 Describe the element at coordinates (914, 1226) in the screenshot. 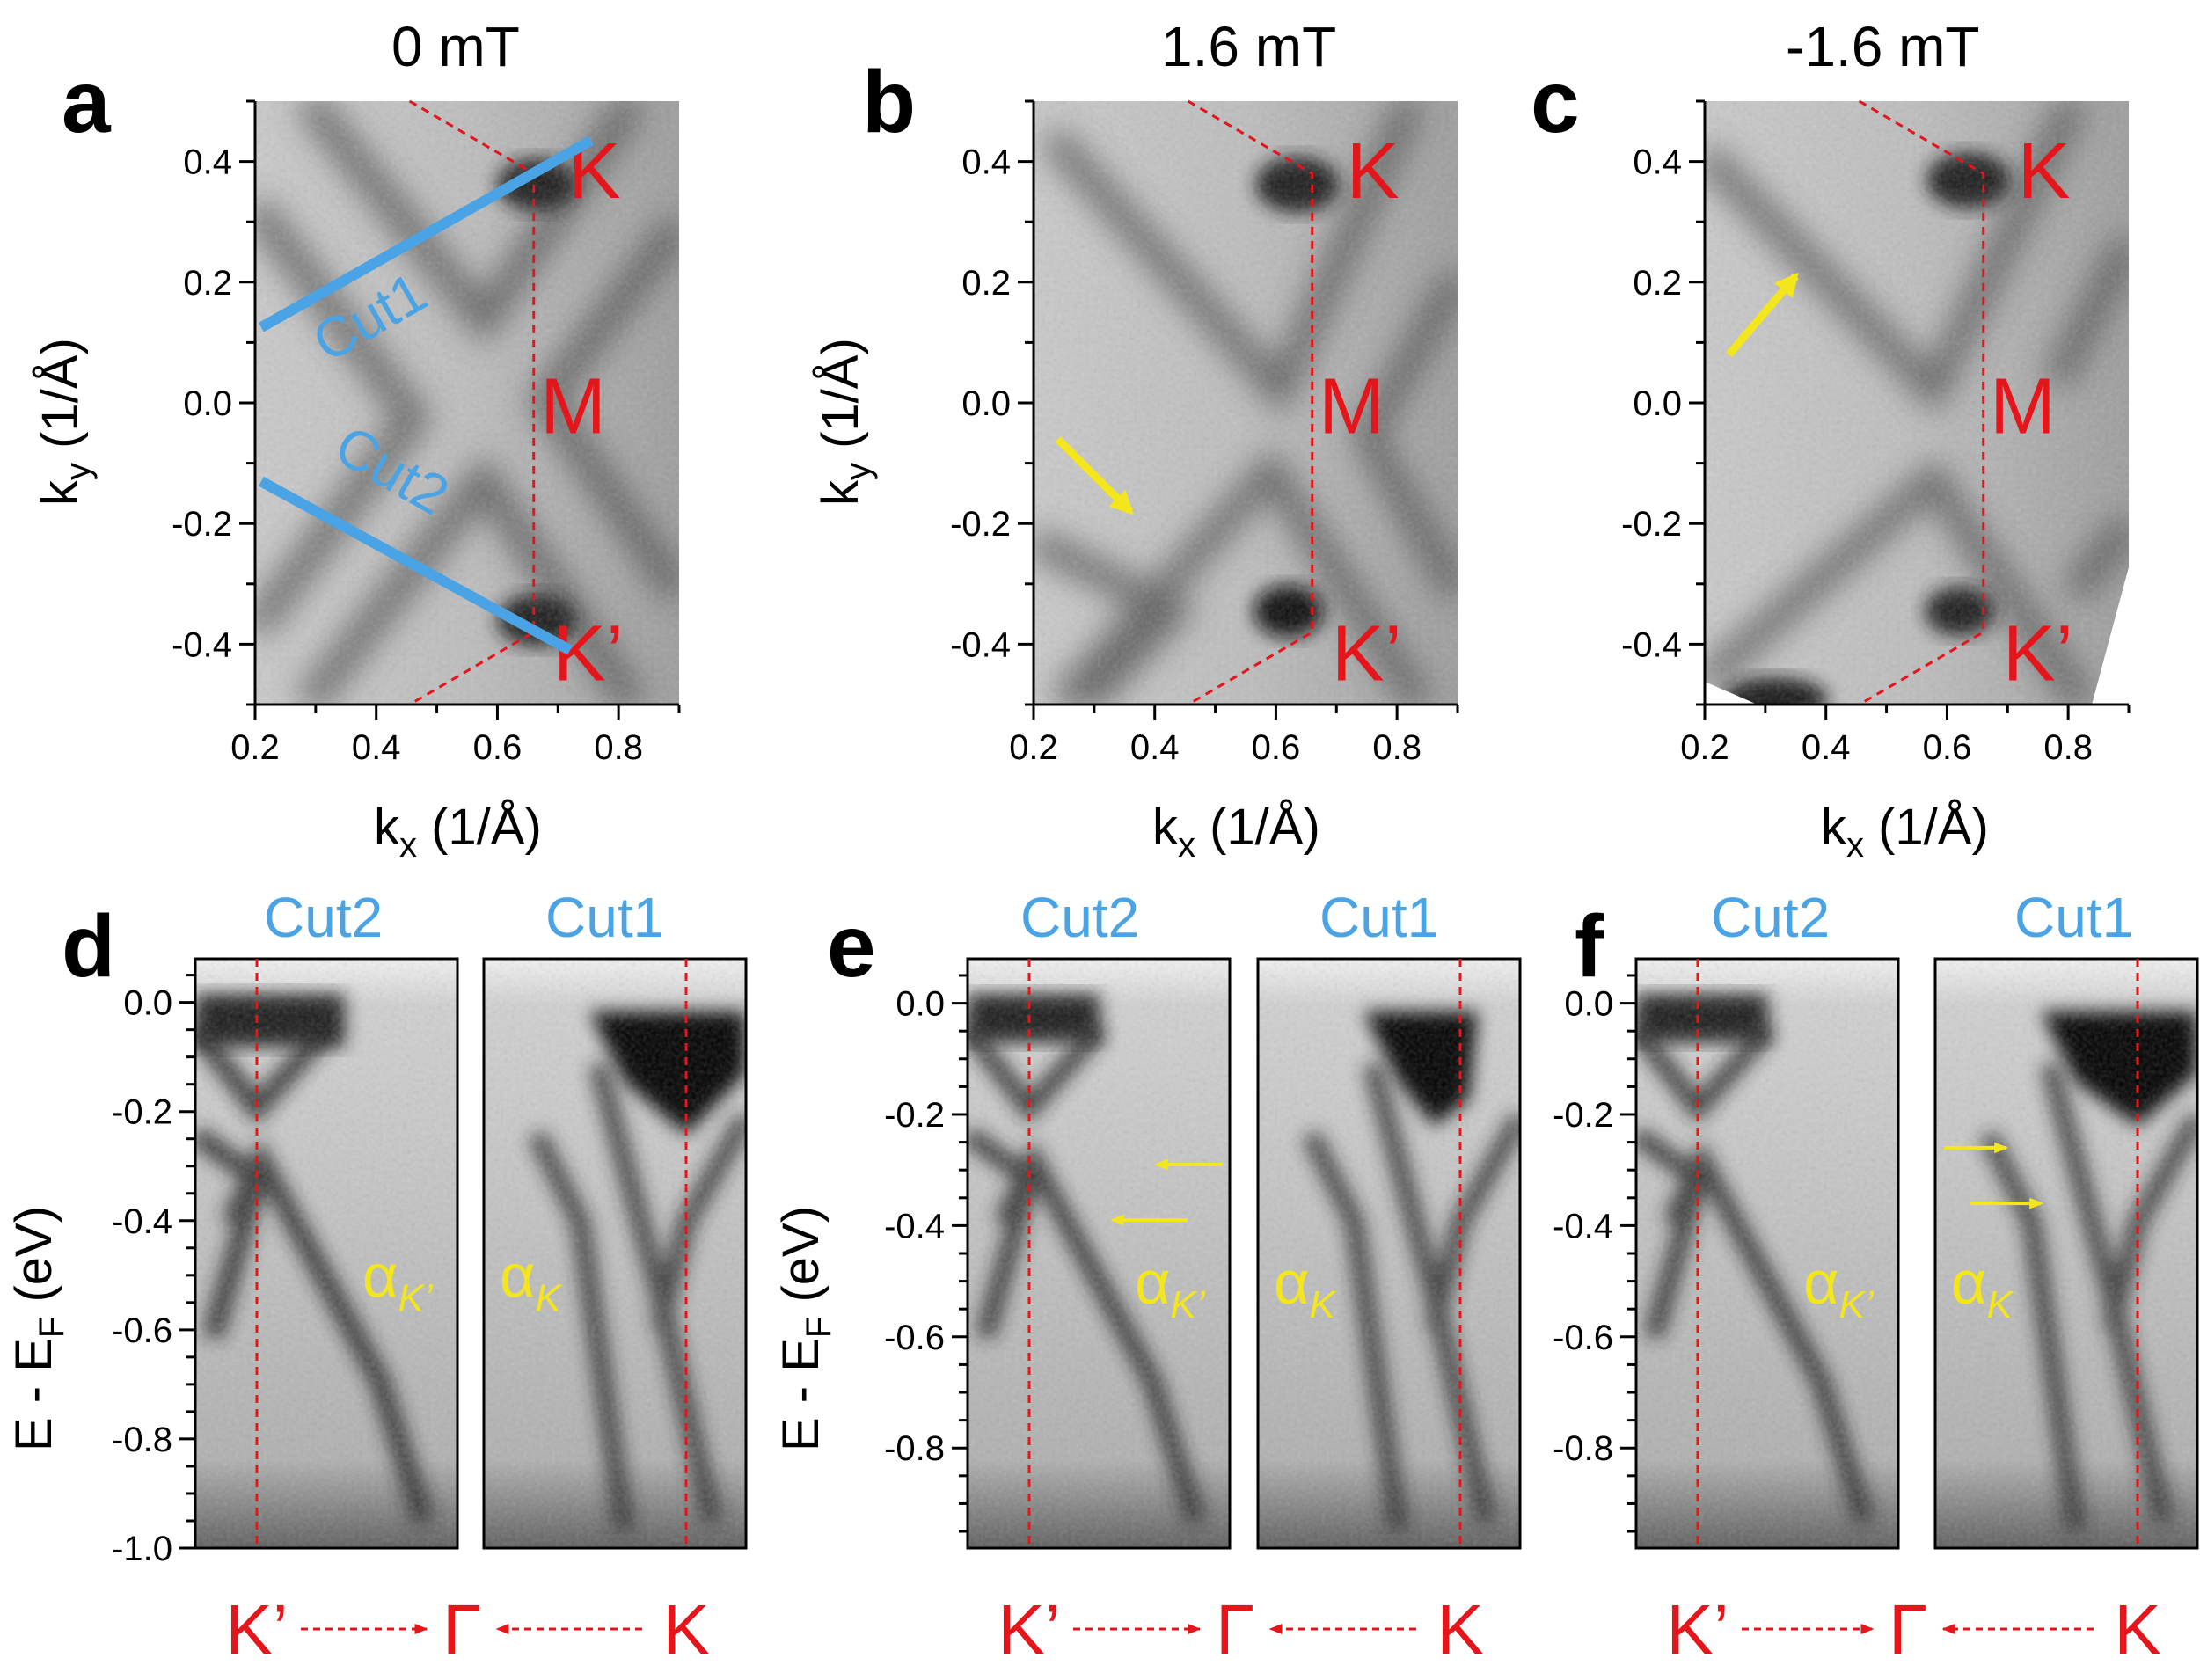

I see `panel-e-ytick-label: -0.4` at that location.